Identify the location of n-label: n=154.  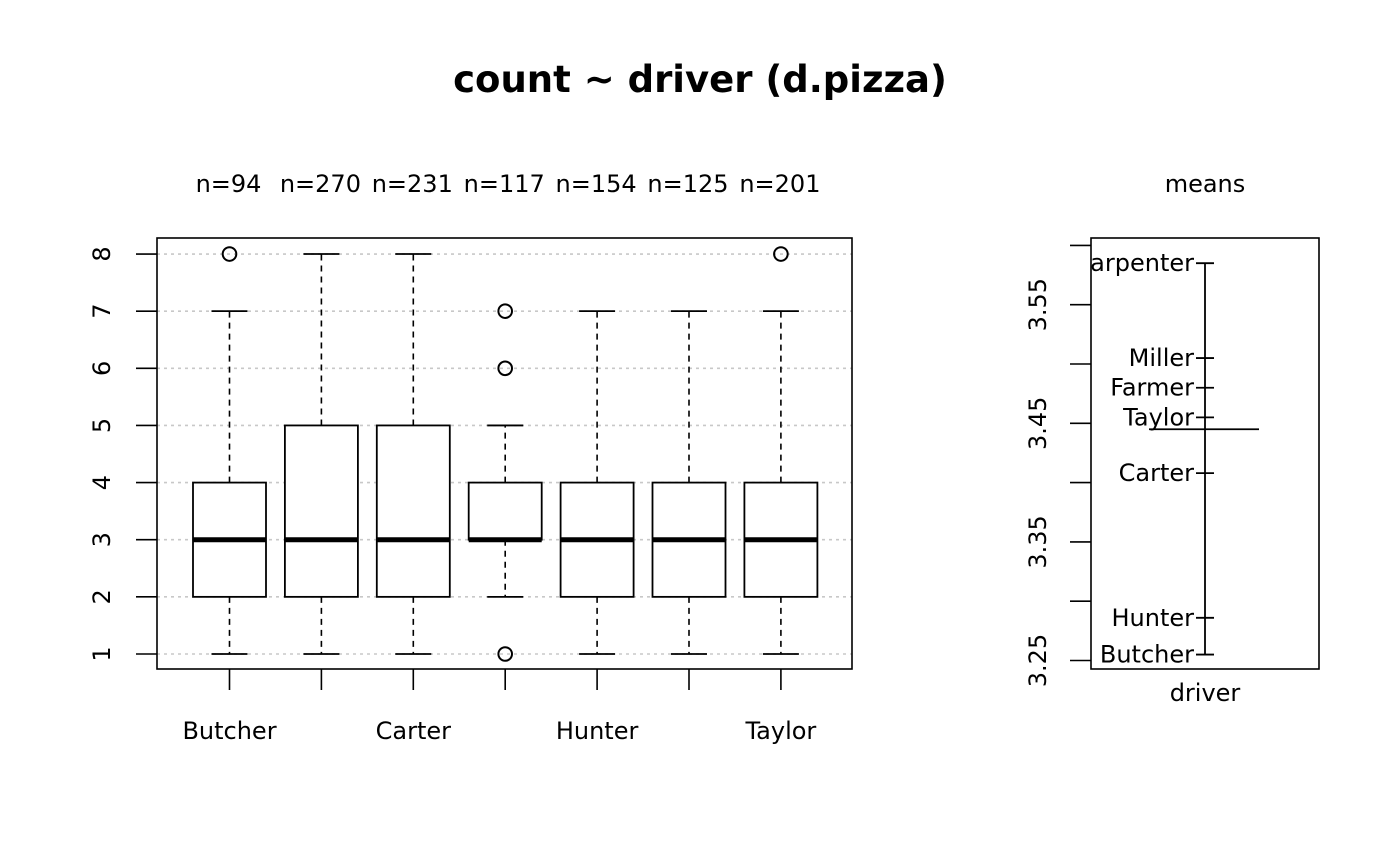
(596, 184).